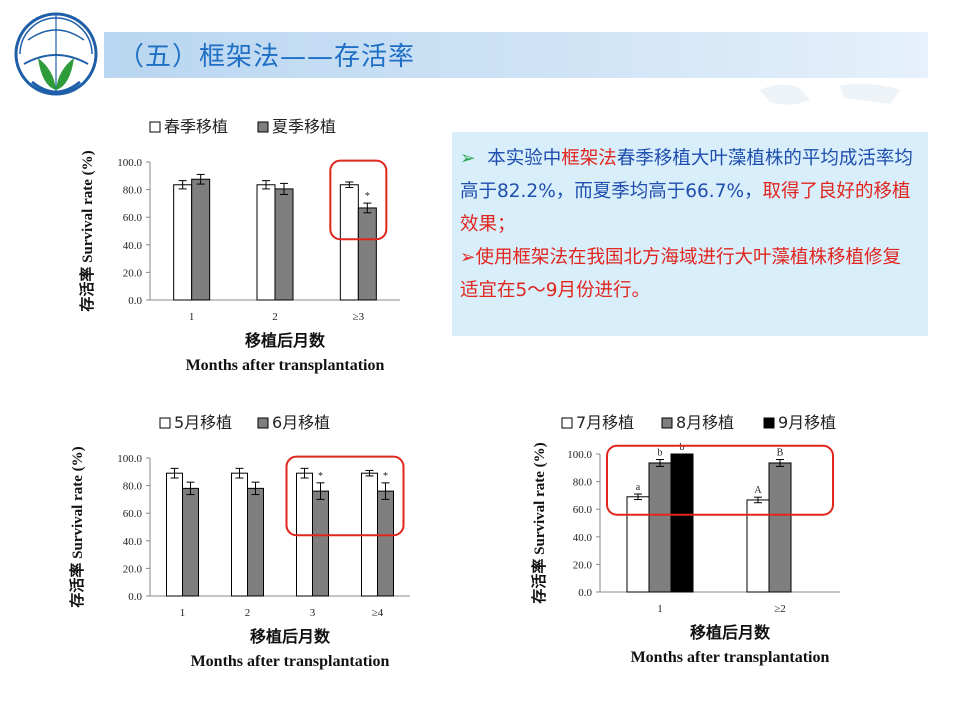 This screenshot has height=720, width=960. What do you see at coordinates (267, 57) in the screenshot?
I see `slide-title: （五）框架法——存活率` at bounding box center [267, 57].